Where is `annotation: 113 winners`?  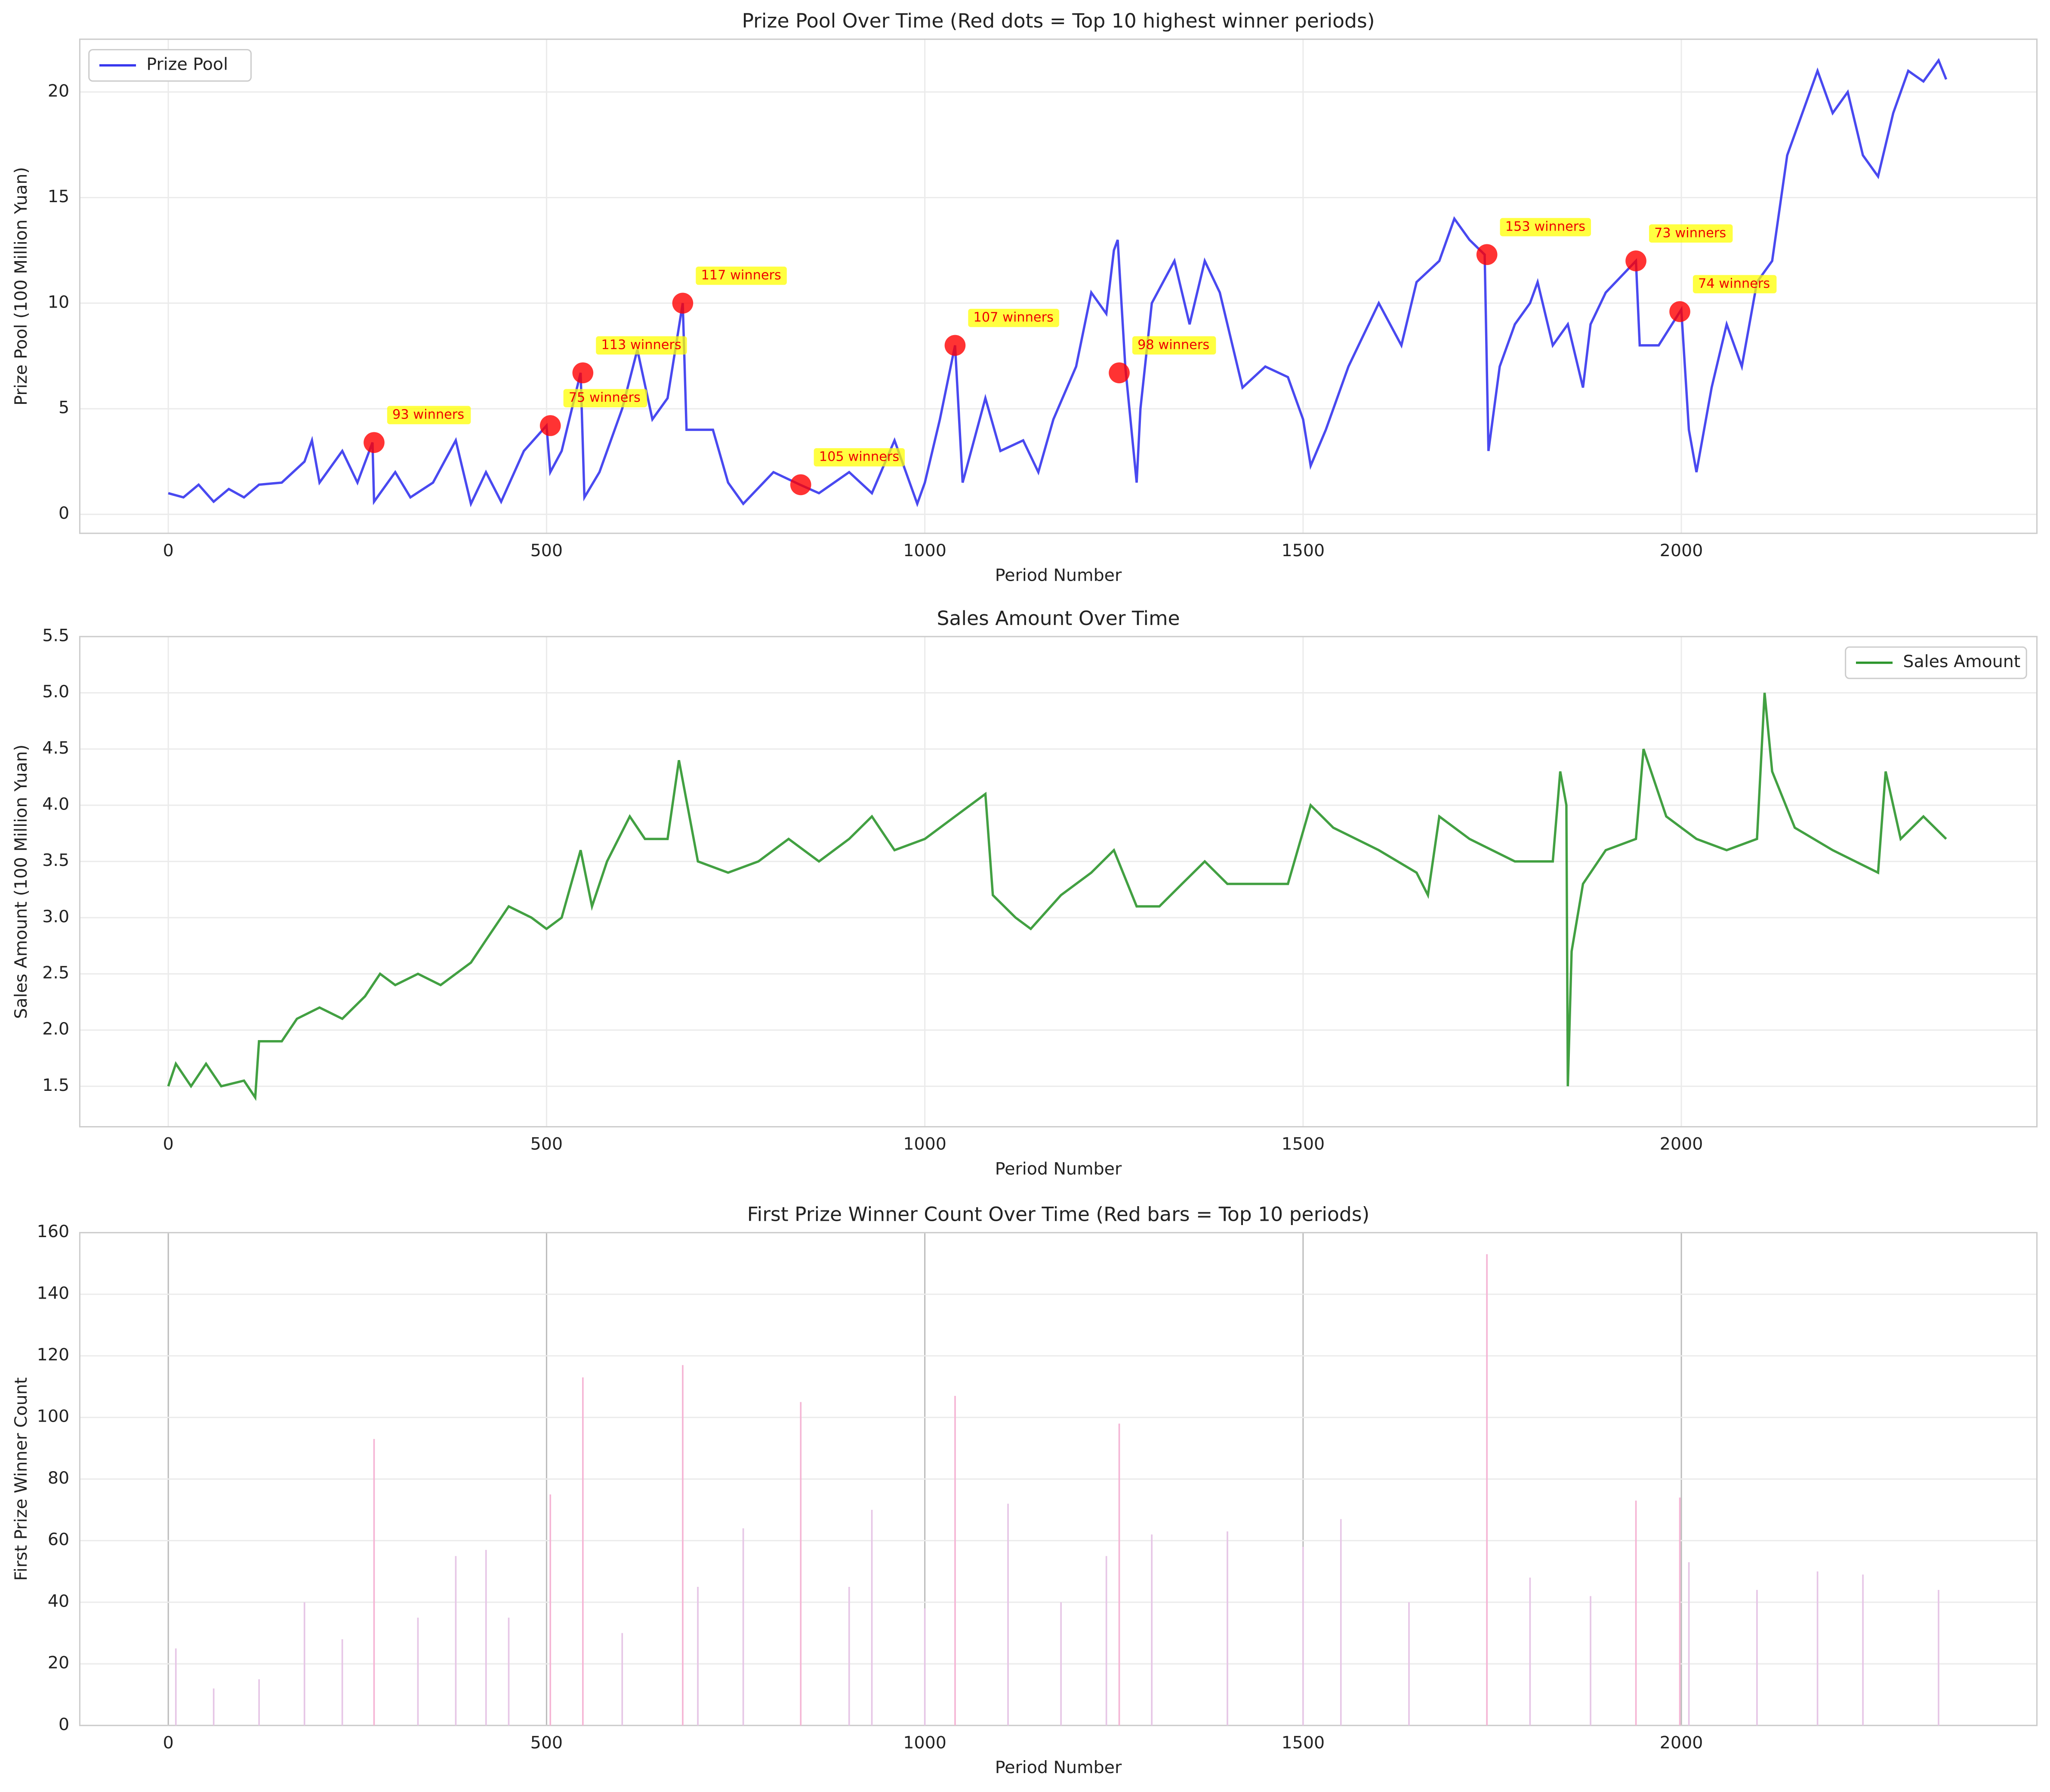 annotation: 113 winners is located at coordinates (641, 344).